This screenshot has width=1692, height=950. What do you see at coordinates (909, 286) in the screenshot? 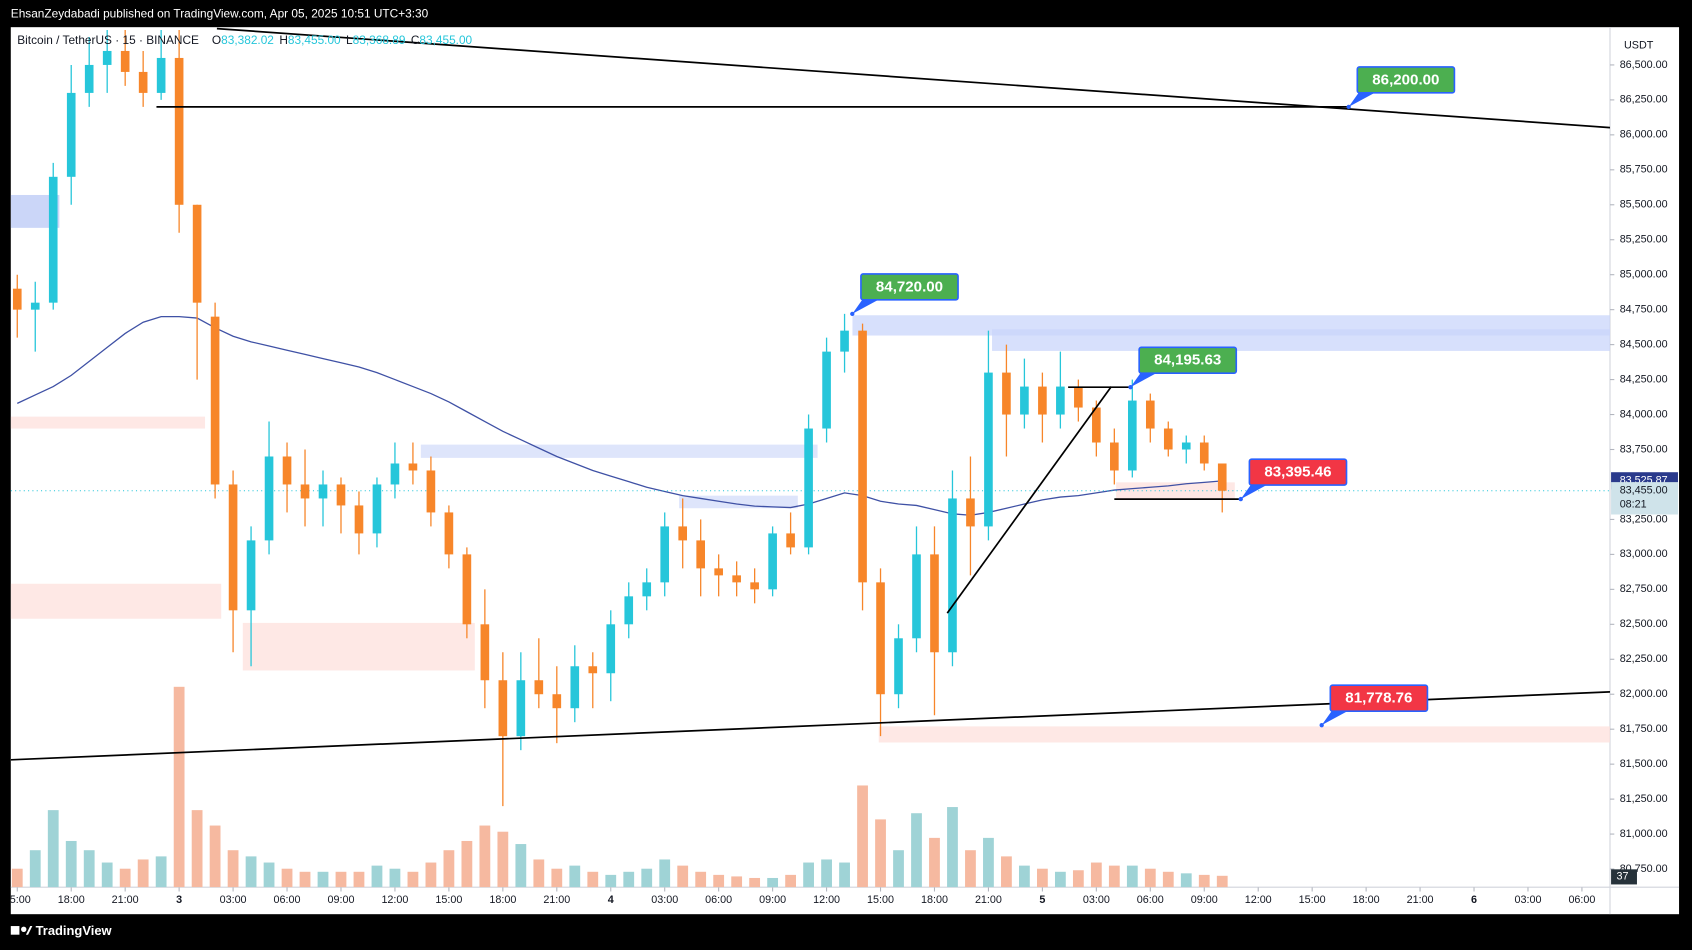
I see `callout-label: 84,720.00` at bounding box center [909, 286].